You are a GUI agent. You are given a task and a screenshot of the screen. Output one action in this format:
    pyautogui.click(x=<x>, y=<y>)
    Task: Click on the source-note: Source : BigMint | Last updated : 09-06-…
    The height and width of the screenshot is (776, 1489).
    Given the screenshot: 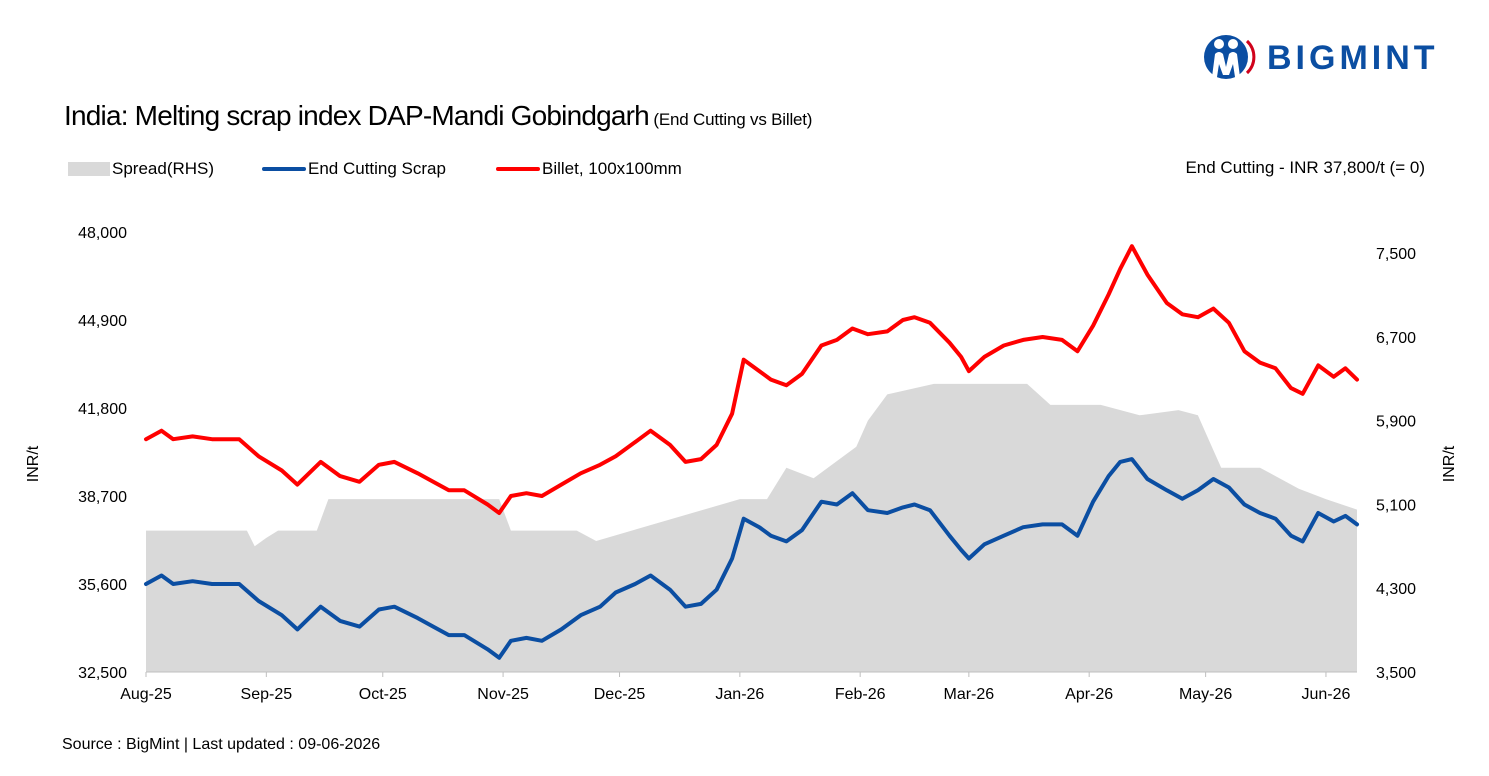 What is the action you would take?
    pyautogui.click(x=221, y=744)
    